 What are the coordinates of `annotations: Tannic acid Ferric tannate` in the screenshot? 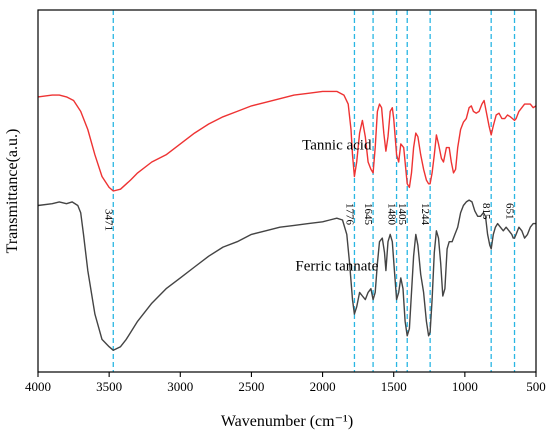 It's located at (336, 205).